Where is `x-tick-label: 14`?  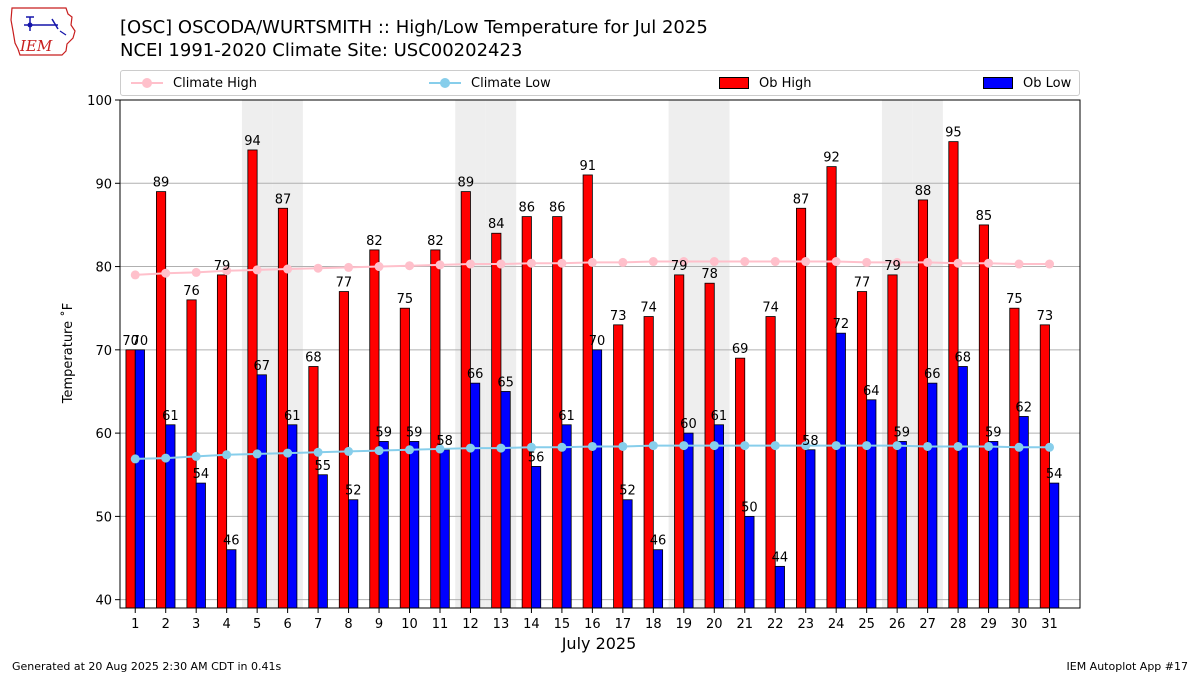
x-tick-label: 14 is located at coordinates (531, 624).